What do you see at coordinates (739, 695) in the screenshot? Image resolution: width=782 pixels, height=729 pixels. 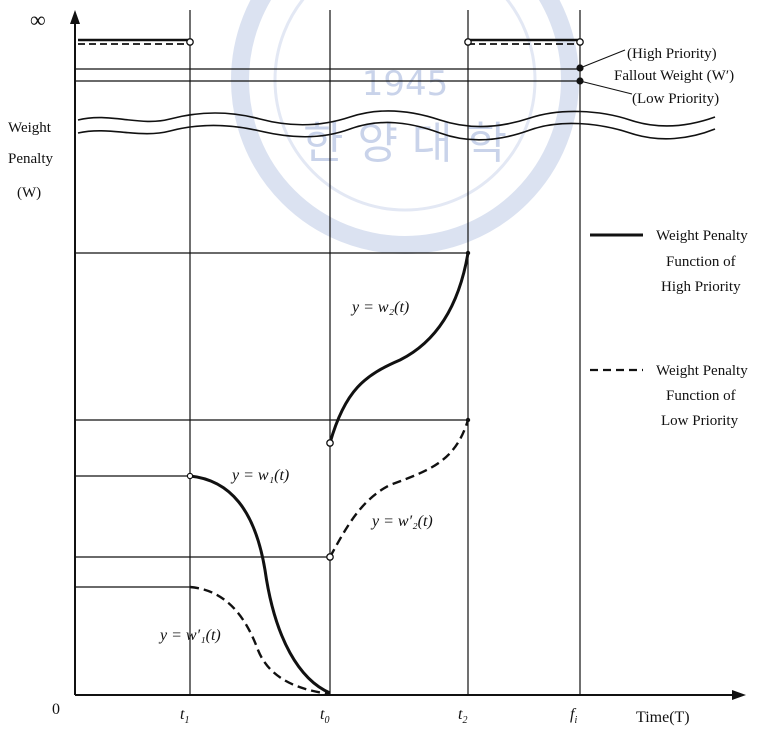 I see `x-axis-arrow` at bounding box center [739, 695].